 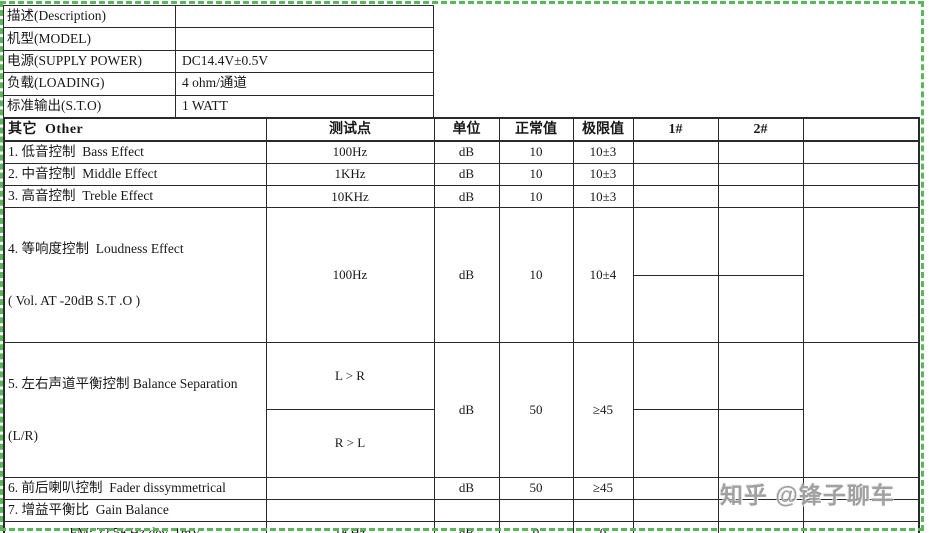 What do you see at coordinates (123, 383) in the screenshot?
I see `row-label-line1: 5. 左右声道平衡控制 Balance Separation` at bounding box center [123, 383].